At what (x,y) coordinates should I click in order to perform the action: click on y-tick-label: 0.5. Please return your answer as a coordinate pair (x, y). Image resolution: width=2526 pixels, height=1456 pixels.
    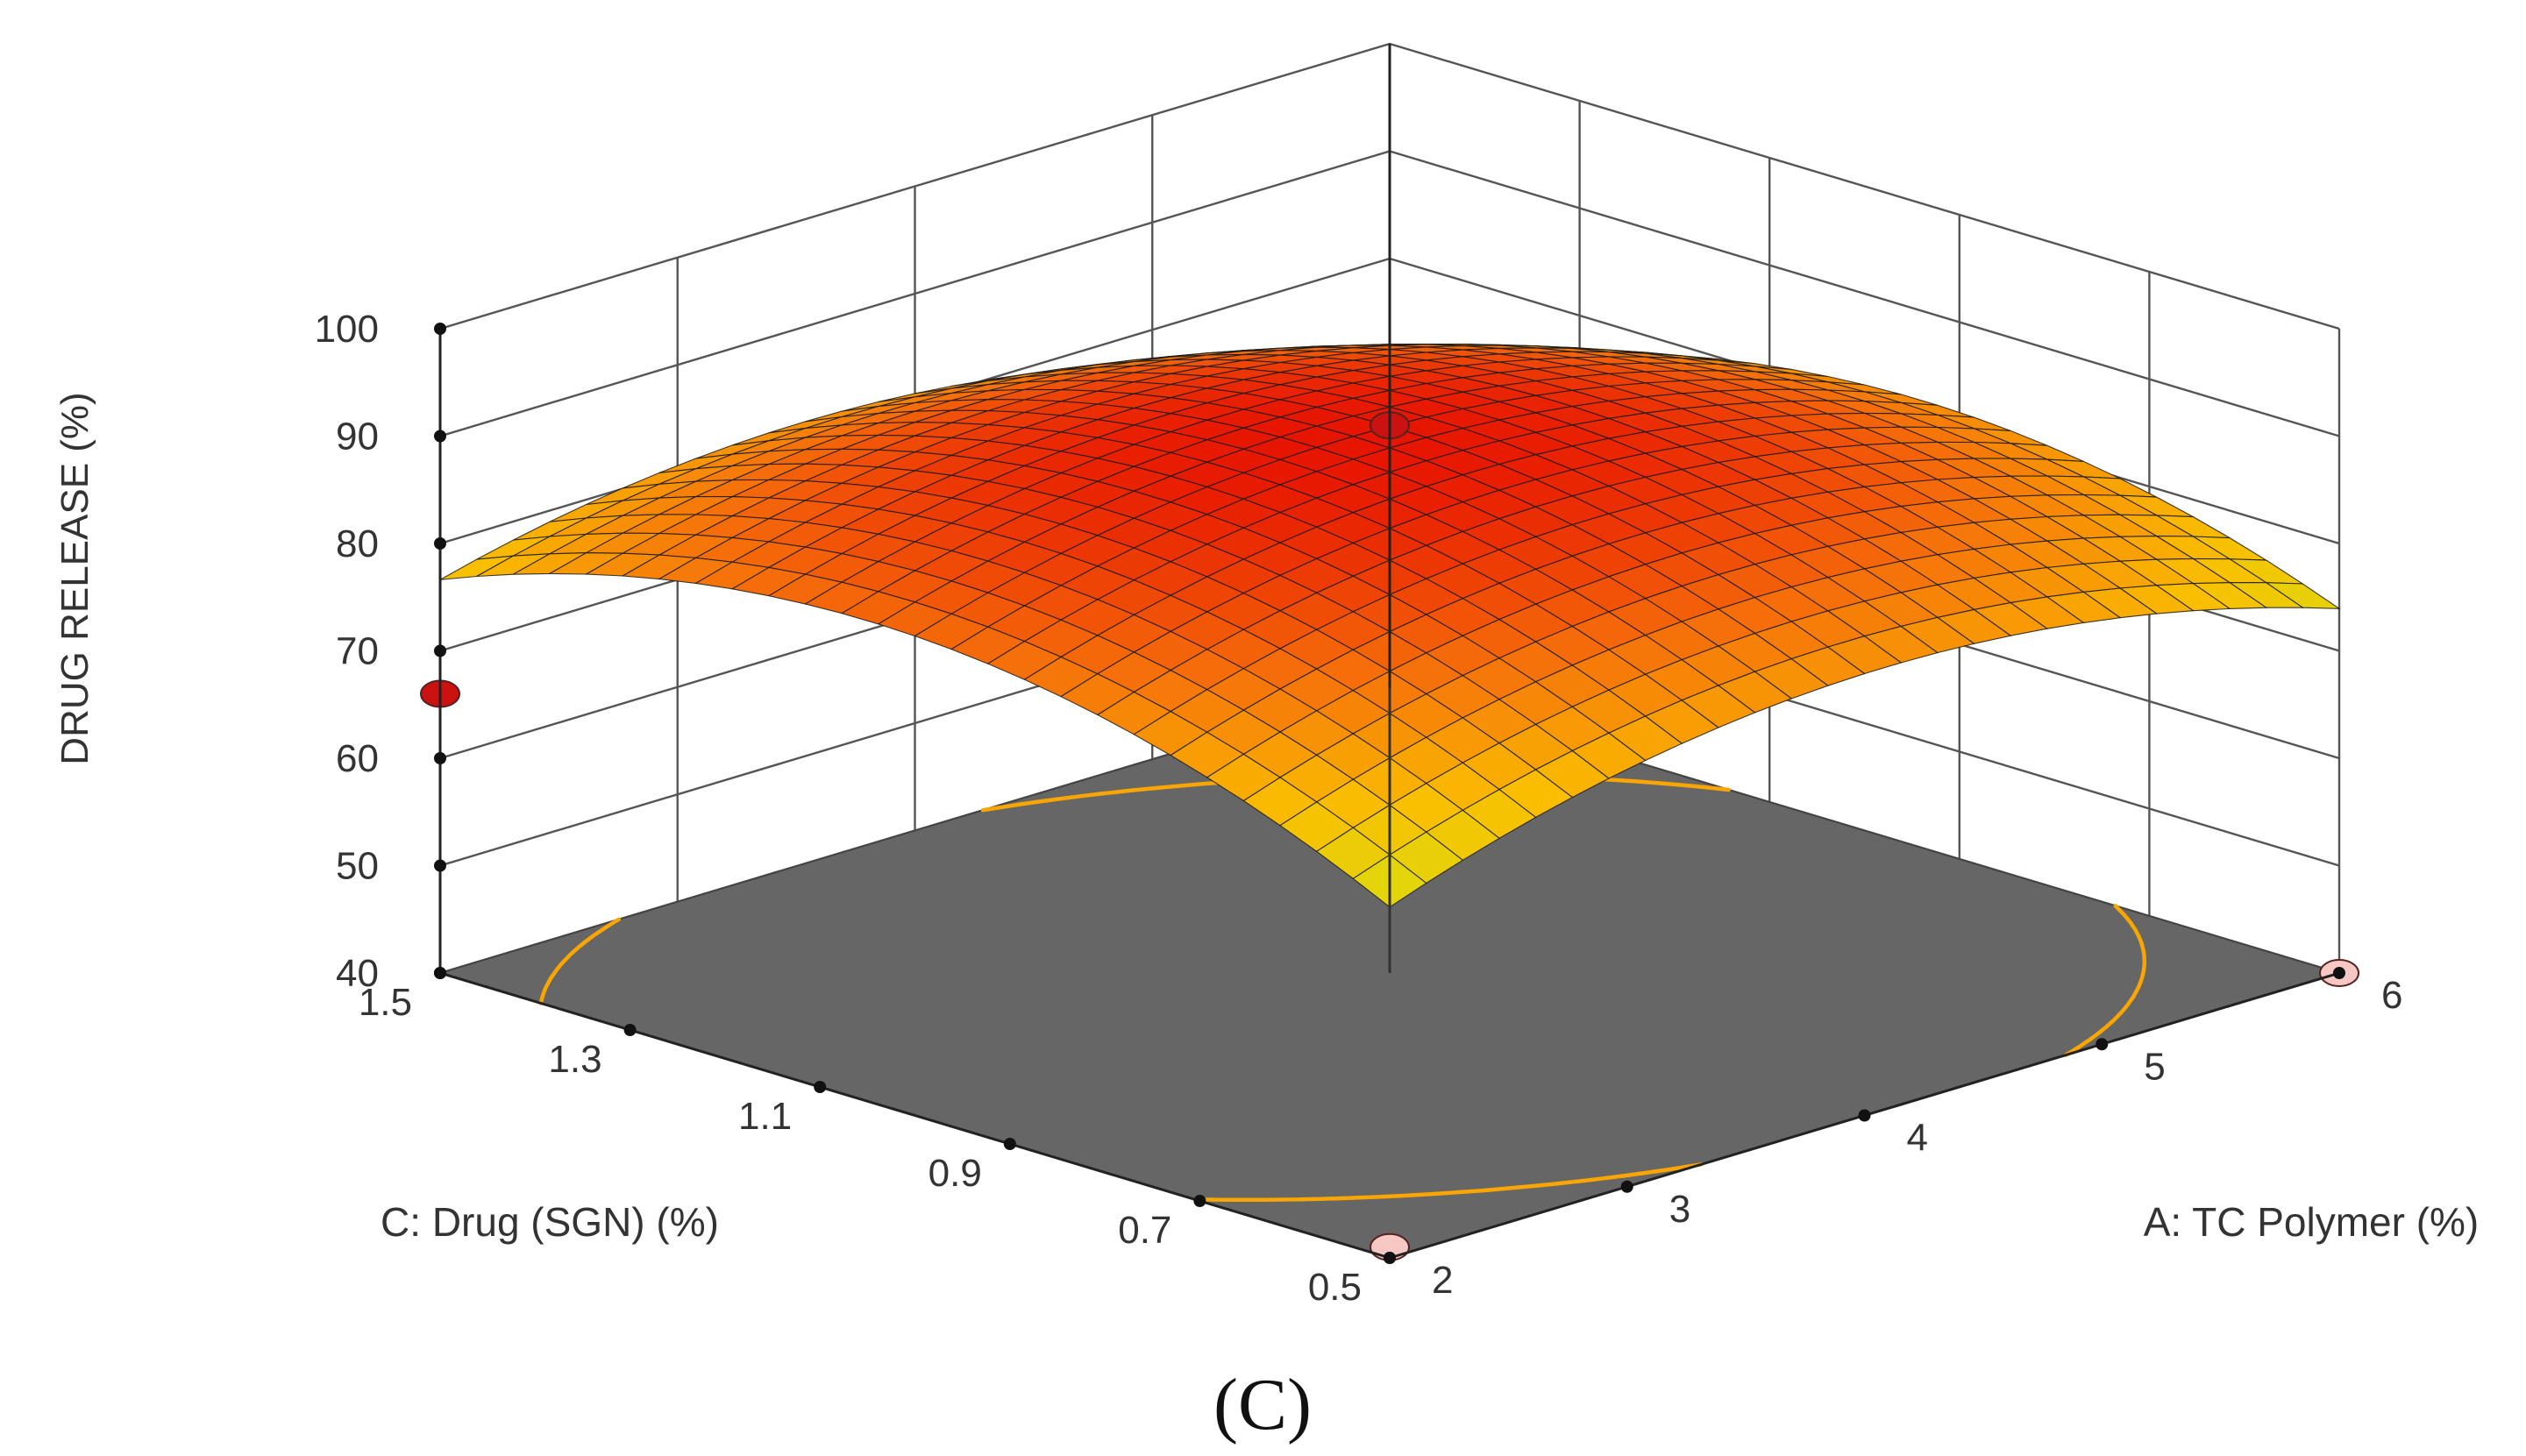
    Looking at the image, I should click on (1335, 1287).